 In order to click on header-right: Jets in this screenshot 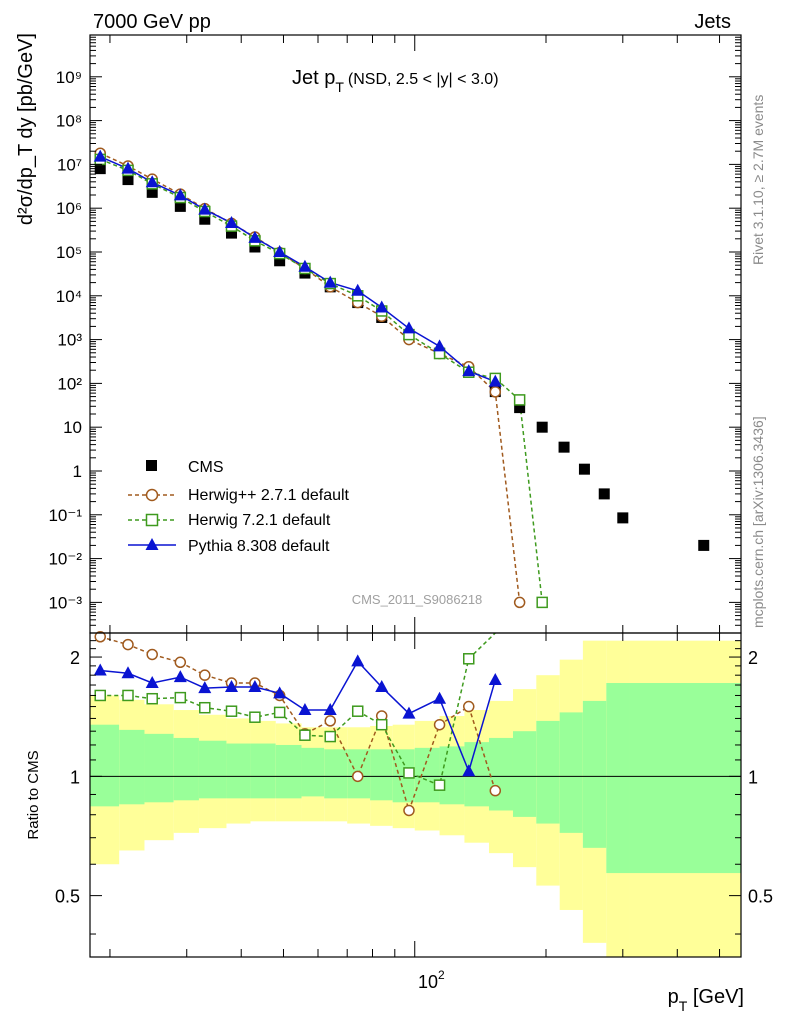, I will do `click(712, 22)`.